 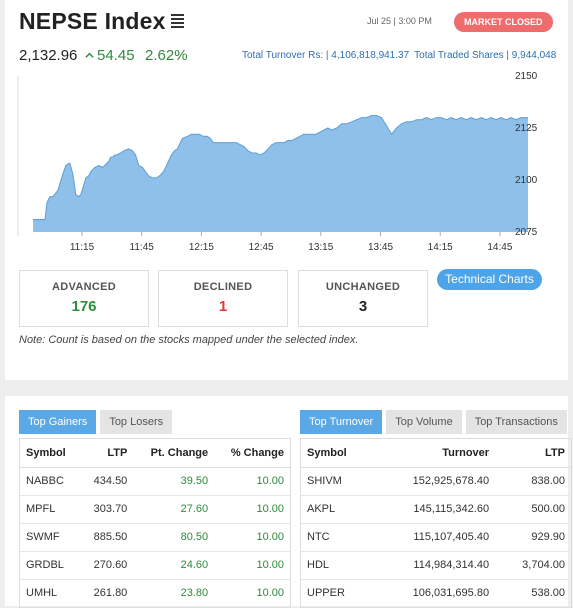 I want to click on turnover-cell: 145,115,342.60, so click(x=434, y=509).